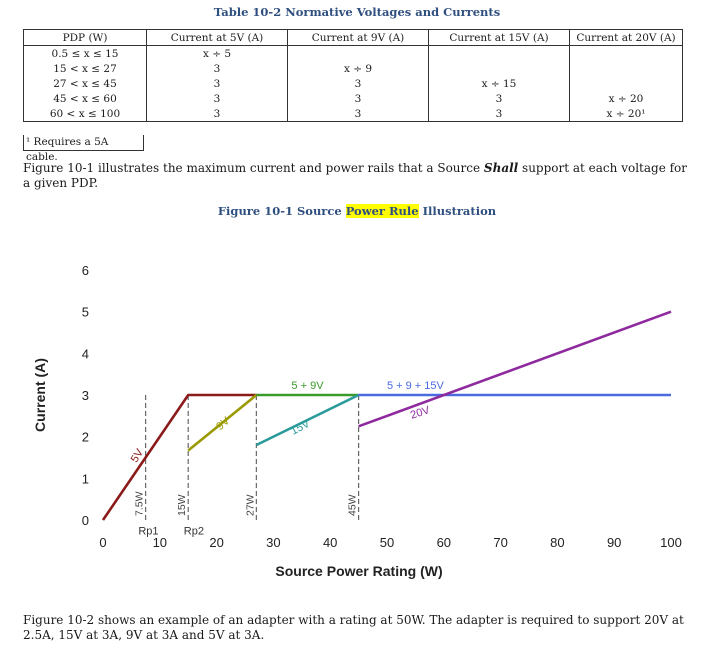  Describe the element at coordinates (85, 395) in the screenshot. I see `y-tick-label: 3` at that location.